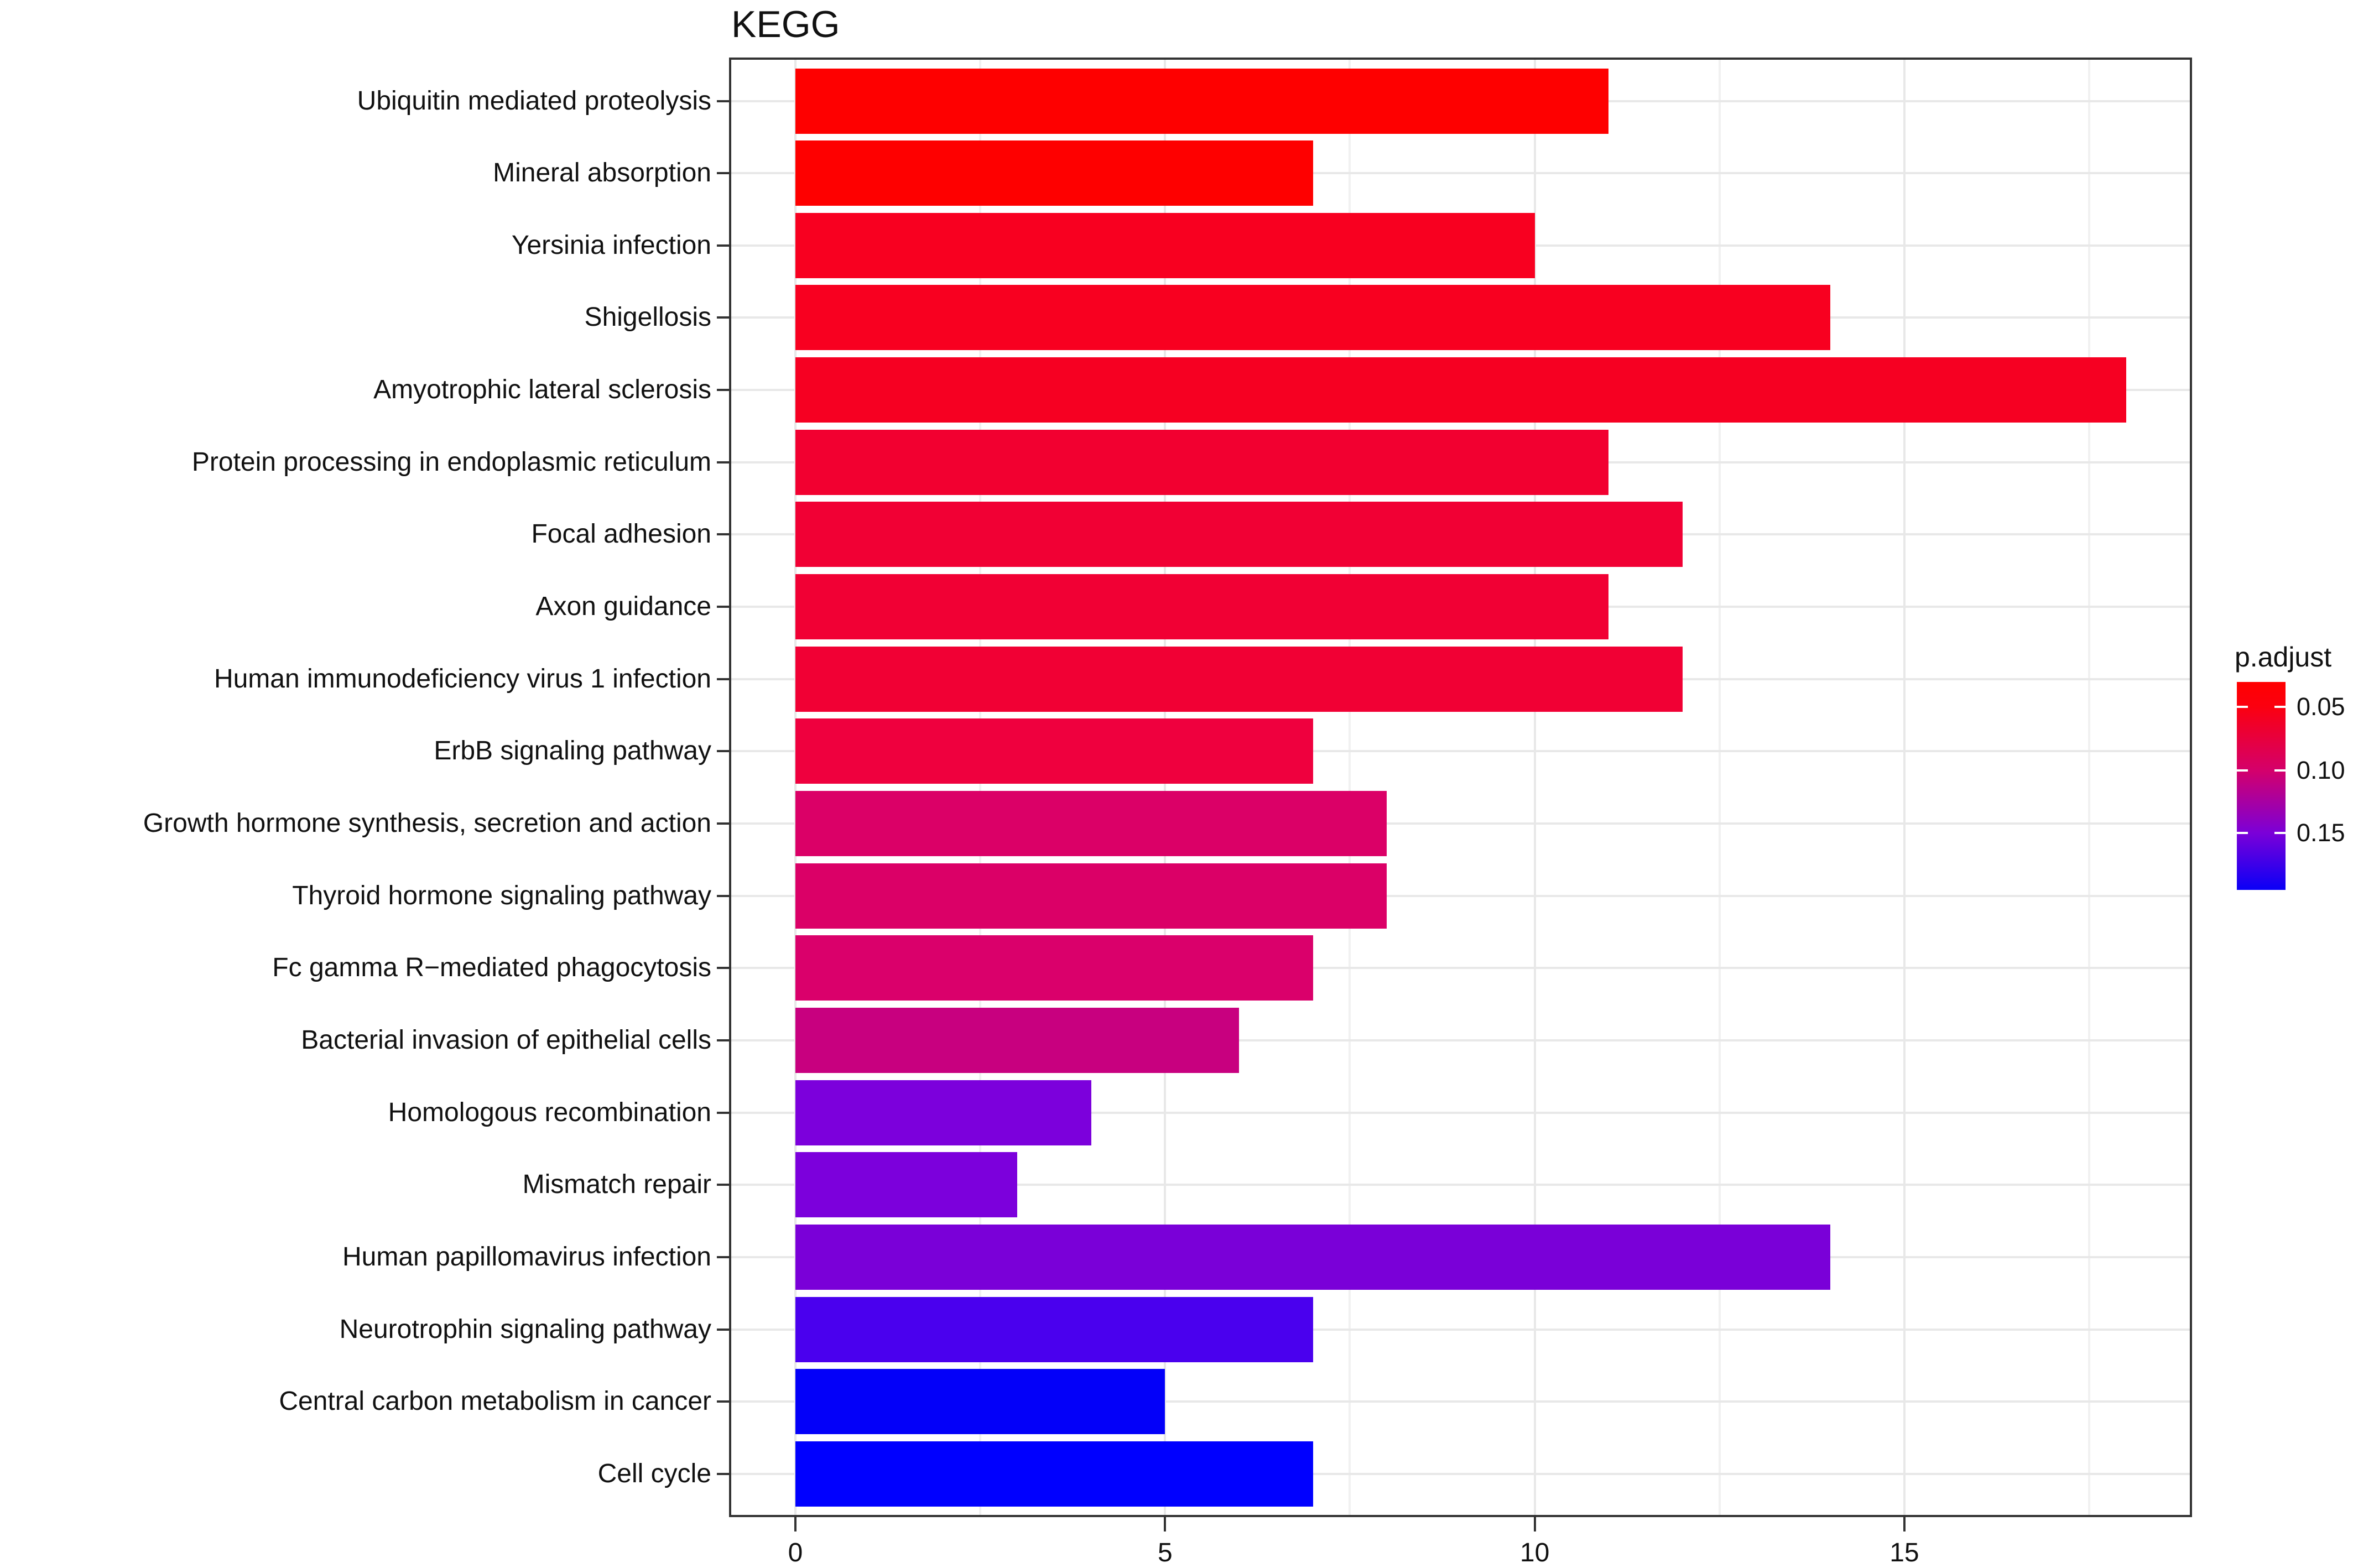 This screenshot has height=1568, width=2353. What do you see at coordinates (621, 534) in the screenshot?
I see `y-axis-label-focal-adhesion: Focal adhesion` at bounding box center [621, 534].